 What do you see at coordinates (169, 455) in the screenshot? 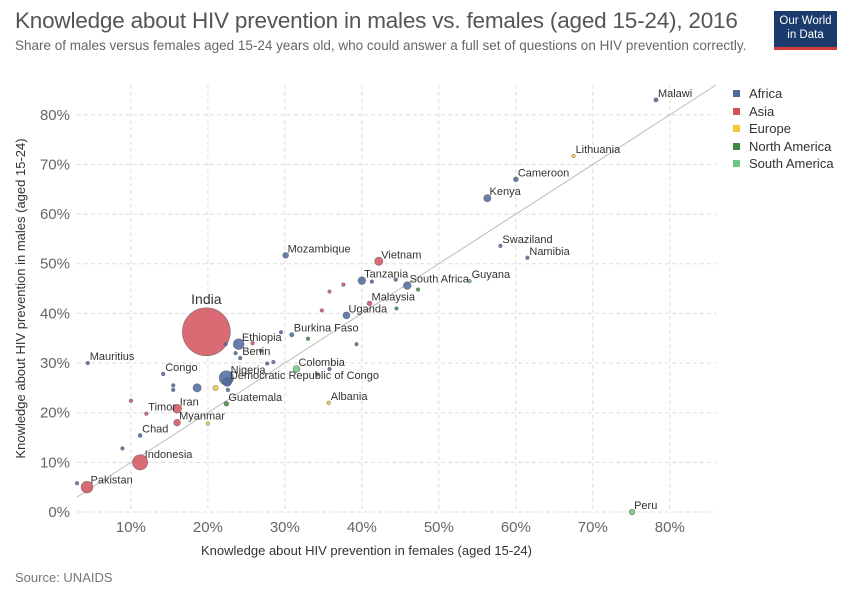
I see `point-label: Indonesia` at bounding box center [169, 455].